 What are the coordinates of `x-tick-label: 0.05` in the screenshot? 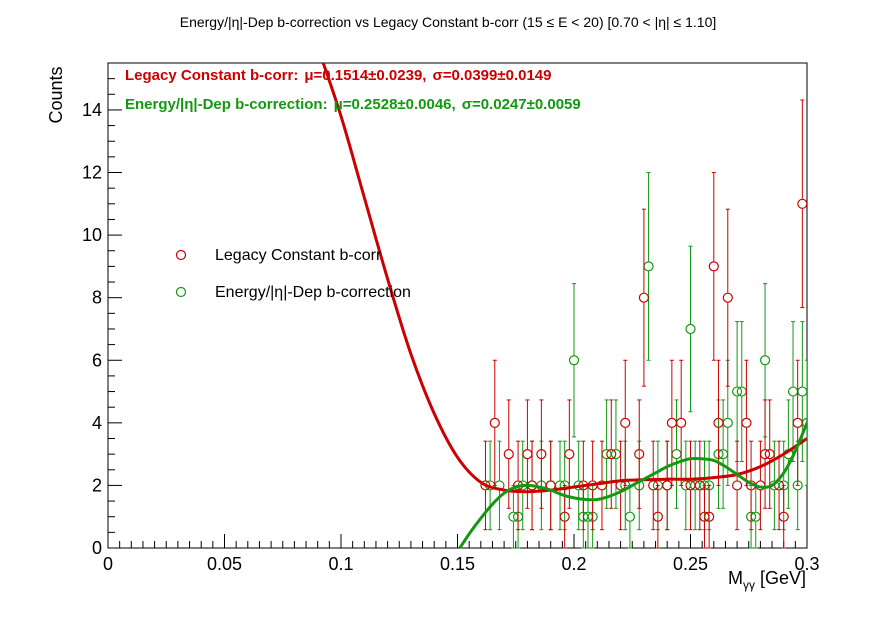 It's located at (224, 564).